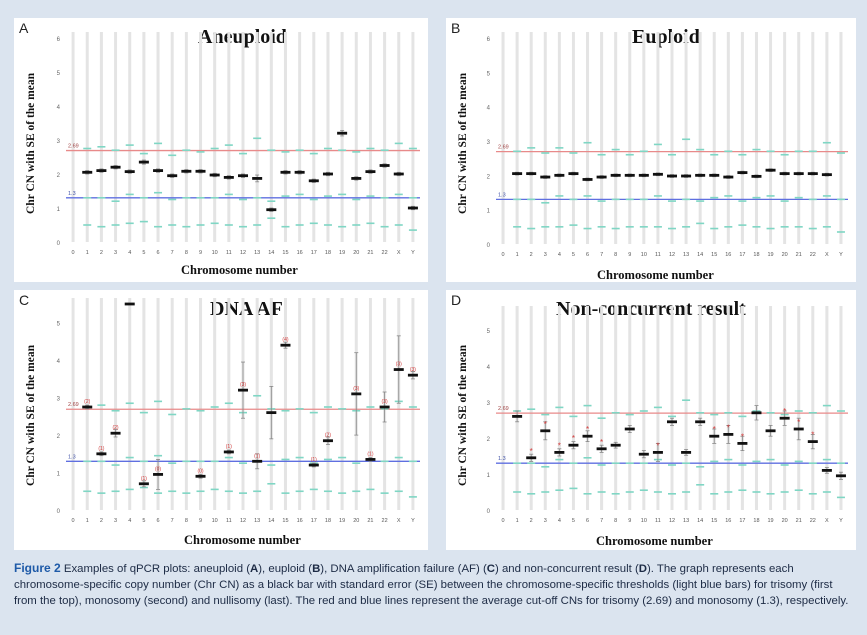 The height and width of the screenshot is (635, 867). Describe the element at coordinates (285, 340) in the screenshot. I see `annotation-marker: (4)` at that location.